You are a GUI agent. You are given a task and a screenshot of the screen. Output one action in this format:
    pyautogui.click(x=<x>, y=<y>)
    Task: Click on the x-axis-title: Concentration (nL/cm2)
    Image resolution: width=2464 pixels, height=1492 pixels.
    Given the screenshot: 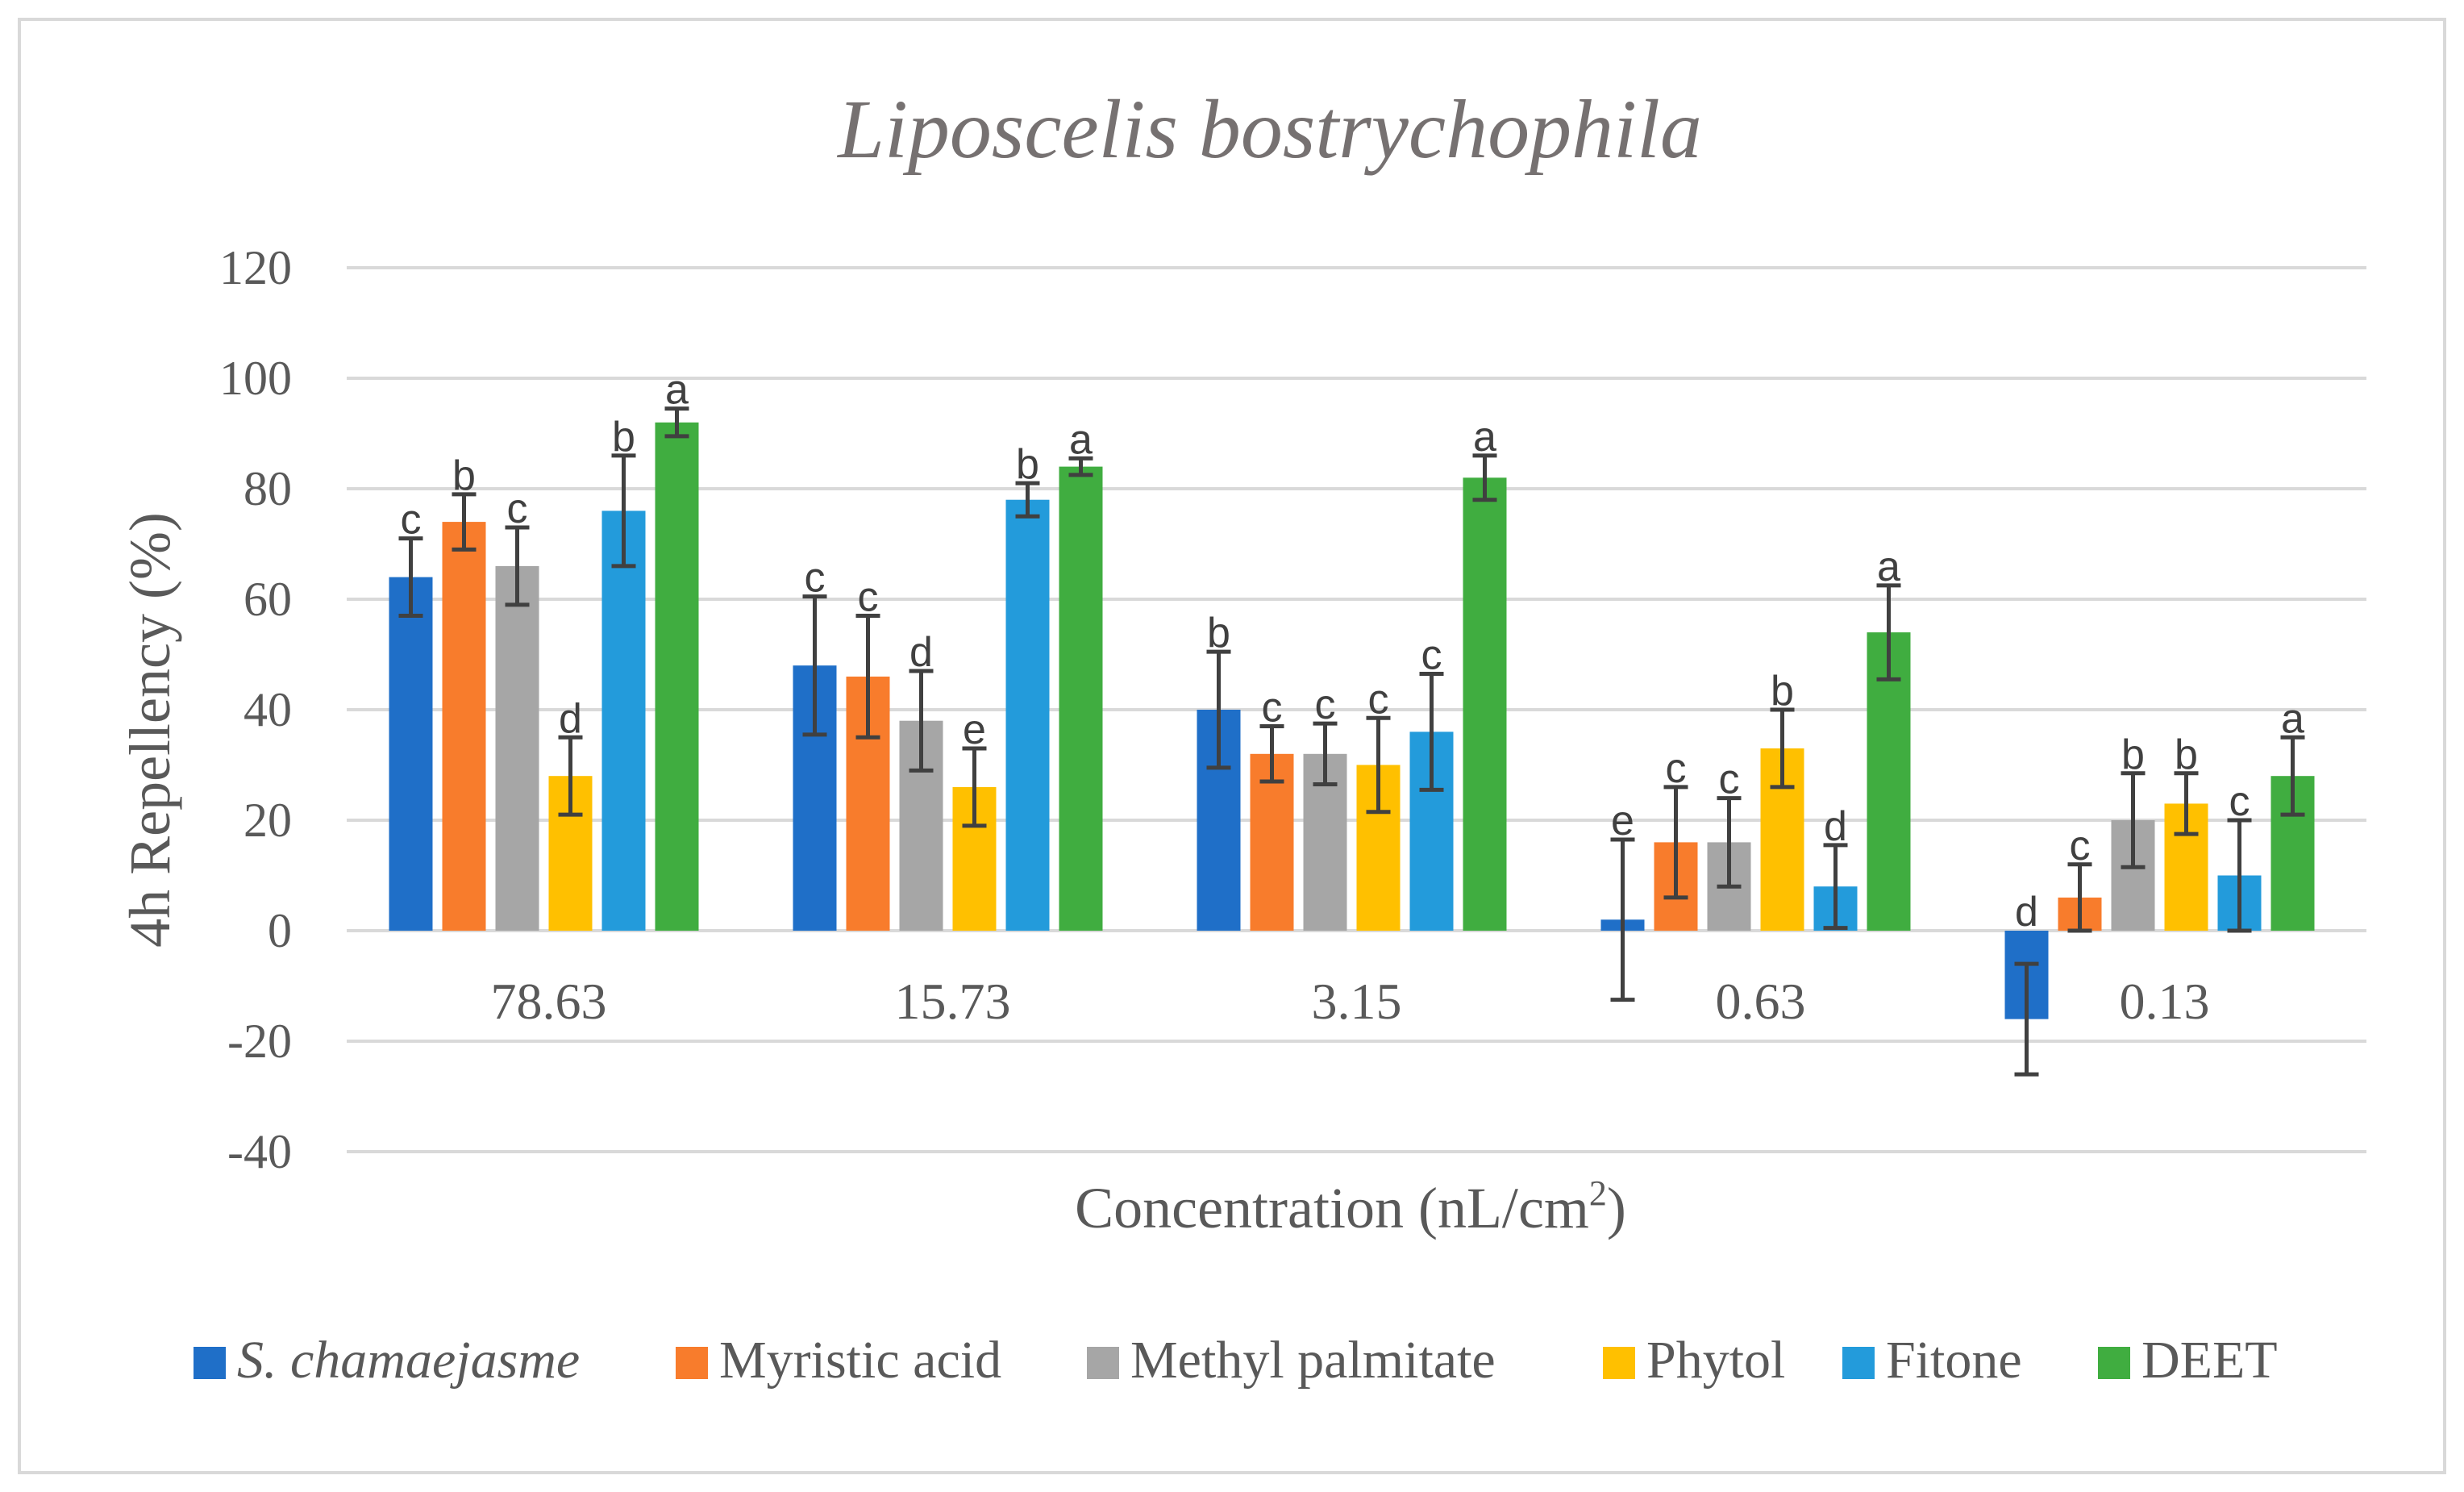 What is the action you would take?
    pyautogui.click(x=1350, y=1206)
    